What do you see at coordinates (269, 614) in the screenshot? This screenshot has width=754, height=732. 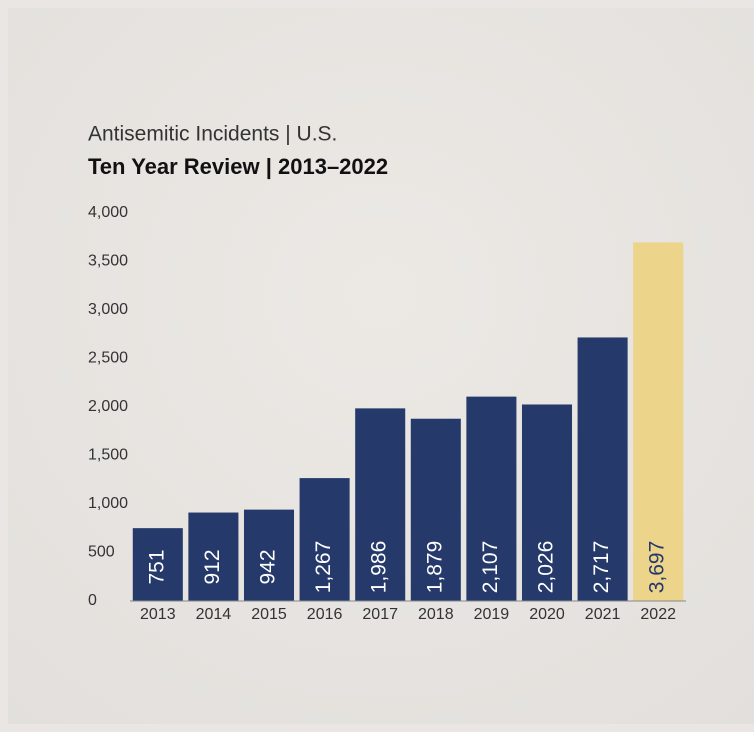 I see `x-tick-label: 2015` at bounding box center [269, 614].